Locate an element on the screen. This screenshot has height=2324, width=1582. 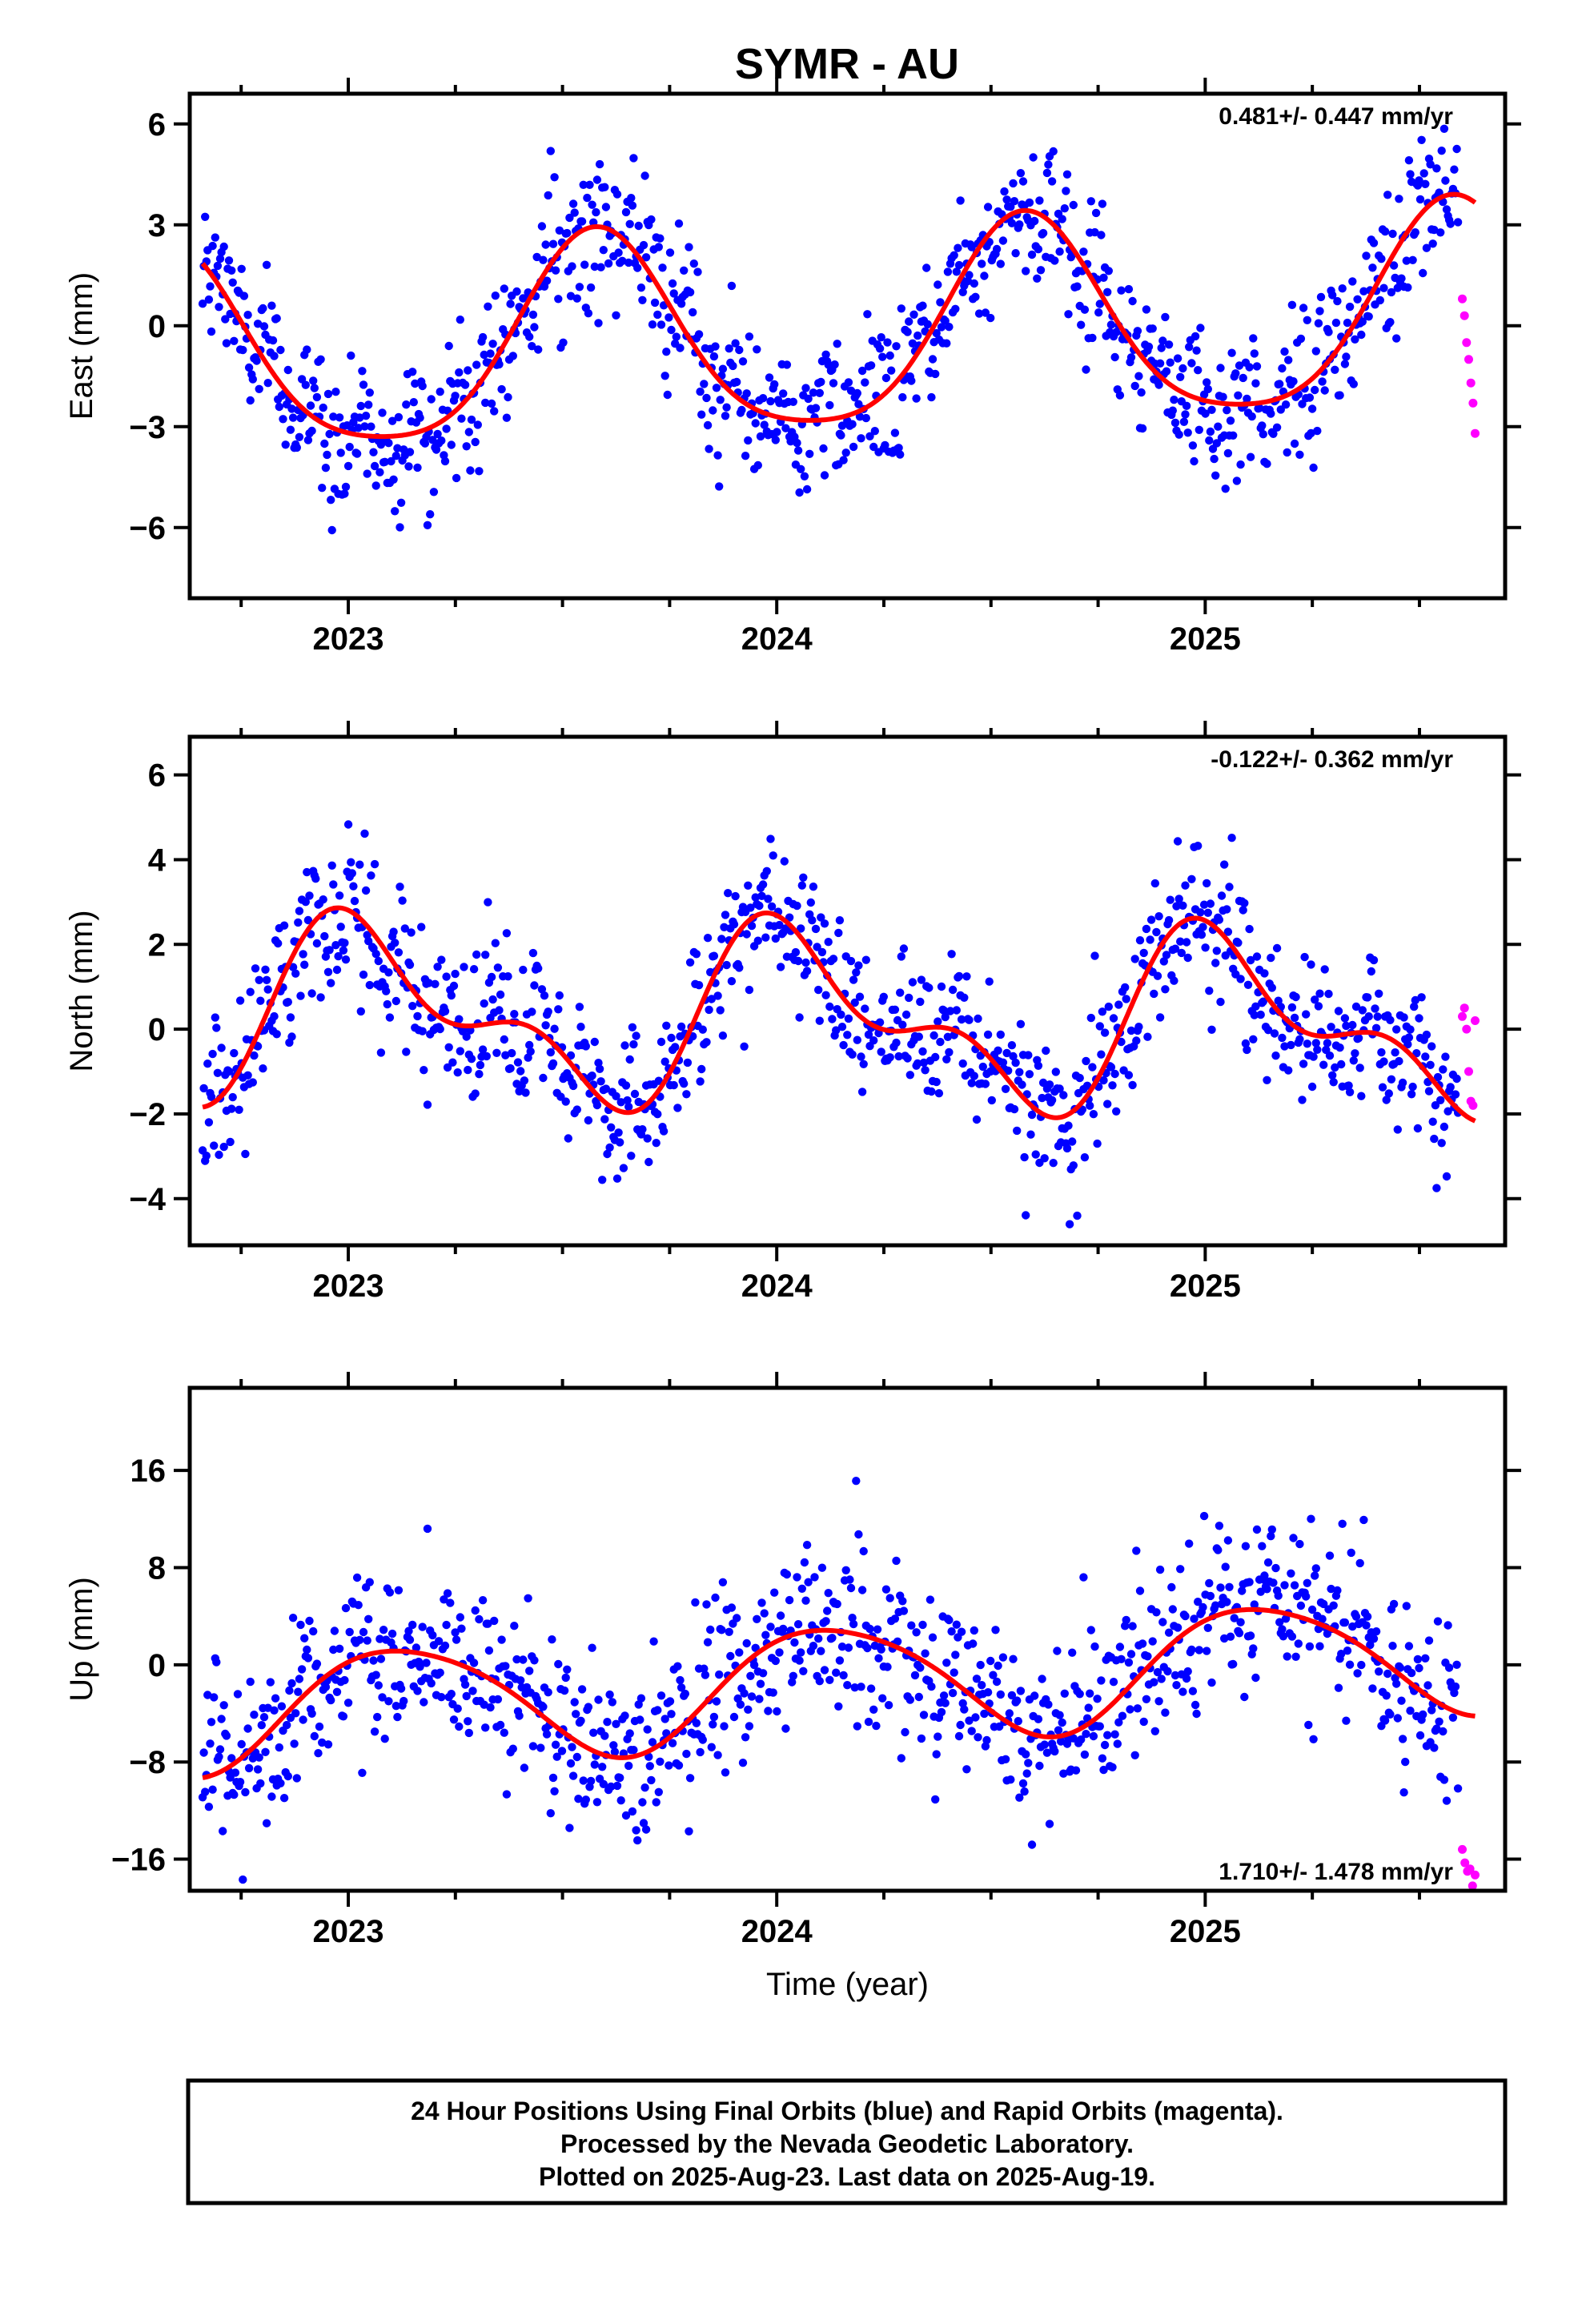
rate-annotation: -0.122+/- 0.362 mm/yr is located at coordinates (1332, 759).